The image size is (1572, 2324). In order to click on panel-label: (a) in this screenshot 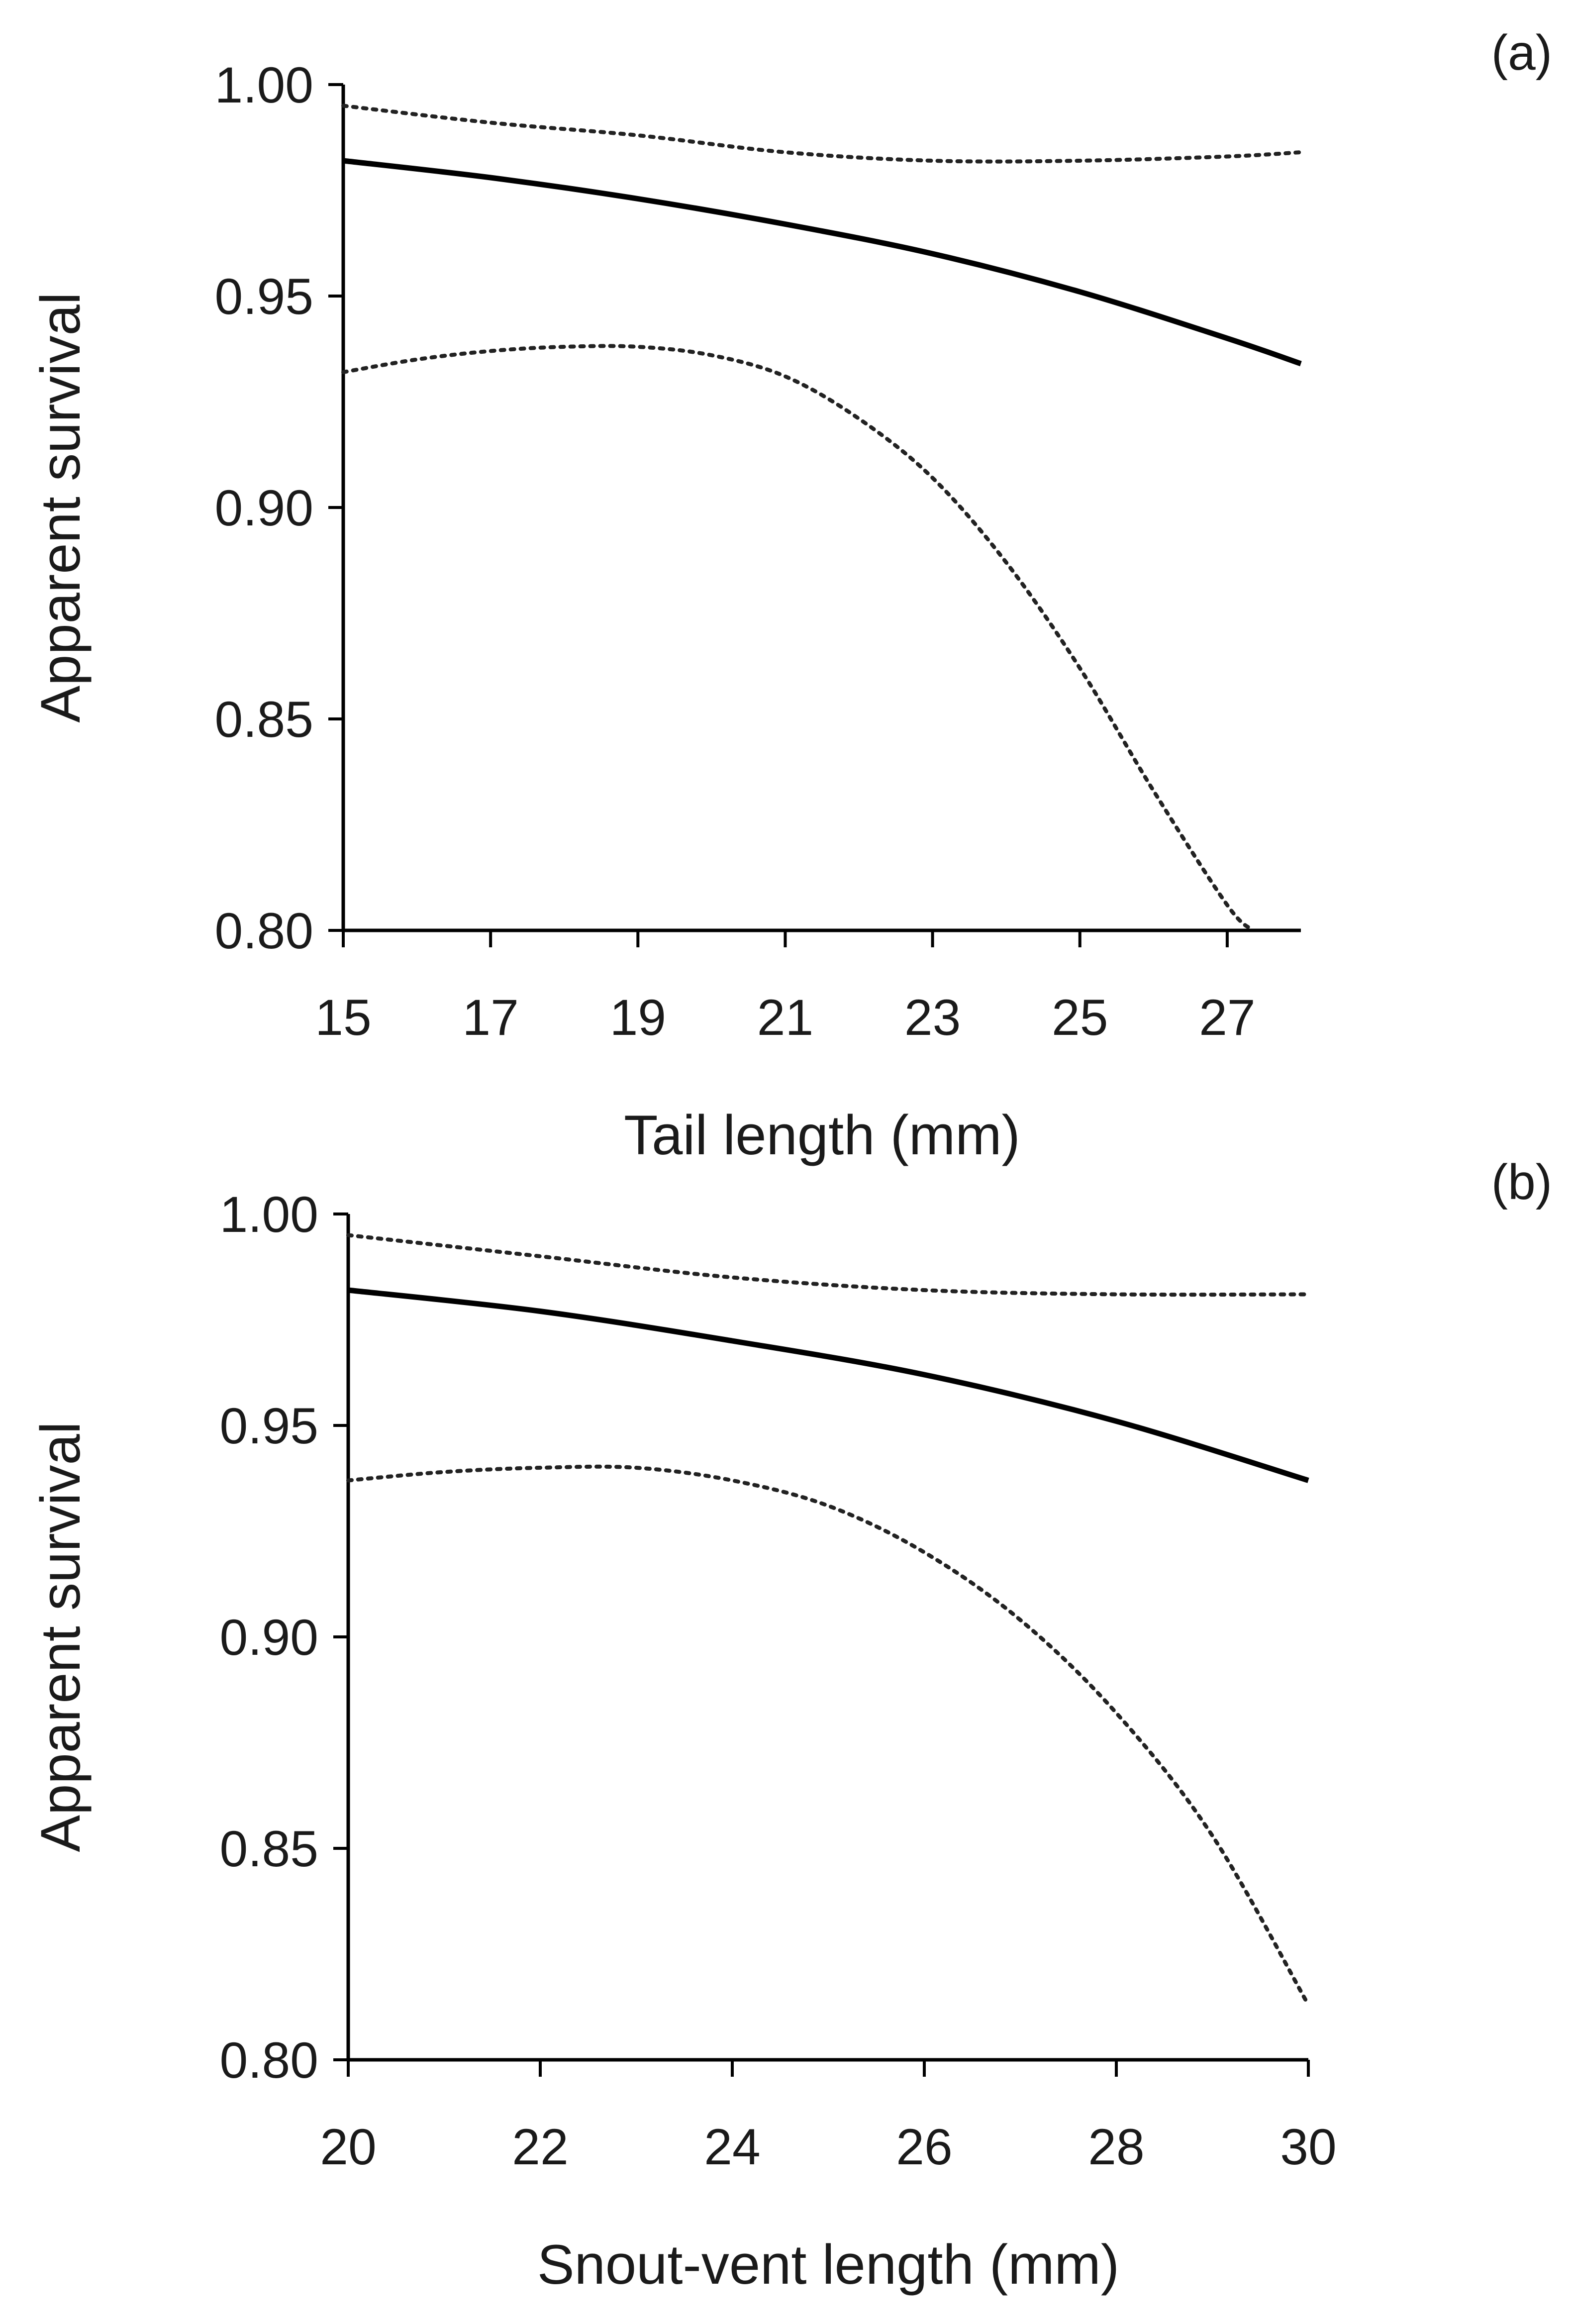, I will do `click(1521, 53)`.